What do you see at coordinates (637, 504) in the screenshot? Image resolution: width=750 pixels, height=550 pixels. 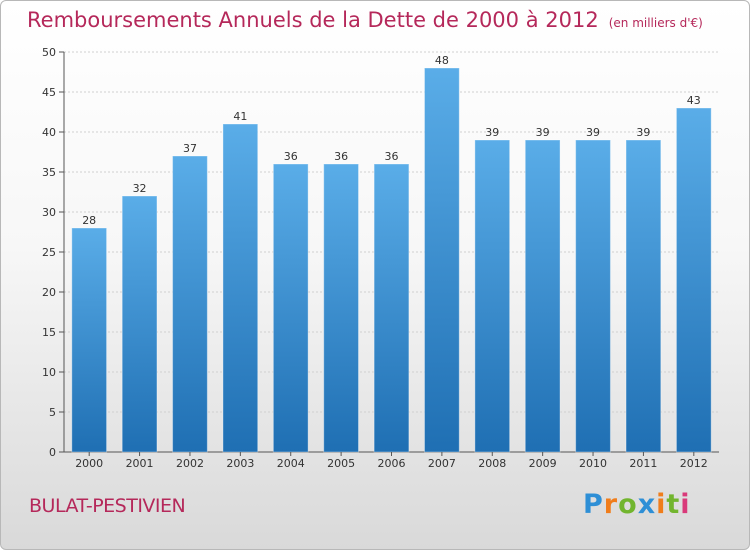 I see `proxiti-logo: Proxiti` at bounding box center [637, 504].